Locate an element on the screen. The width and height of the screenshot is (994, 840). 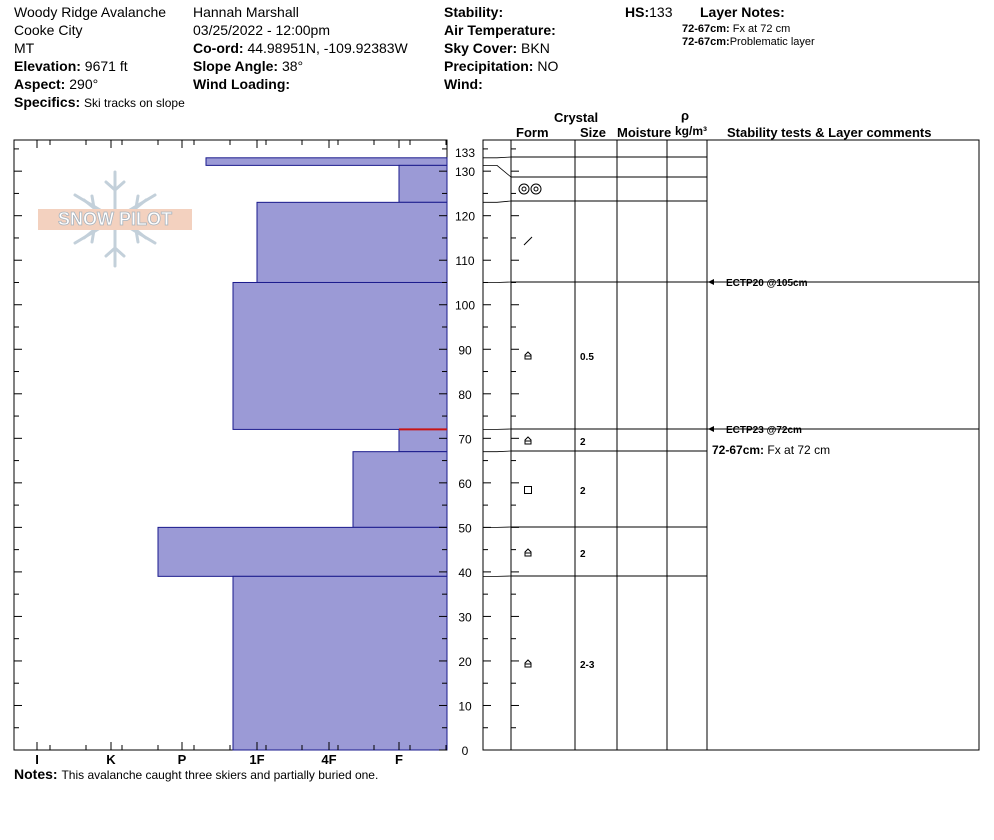
slope-label: Slope Angle: is located at coordinates (236, 66).